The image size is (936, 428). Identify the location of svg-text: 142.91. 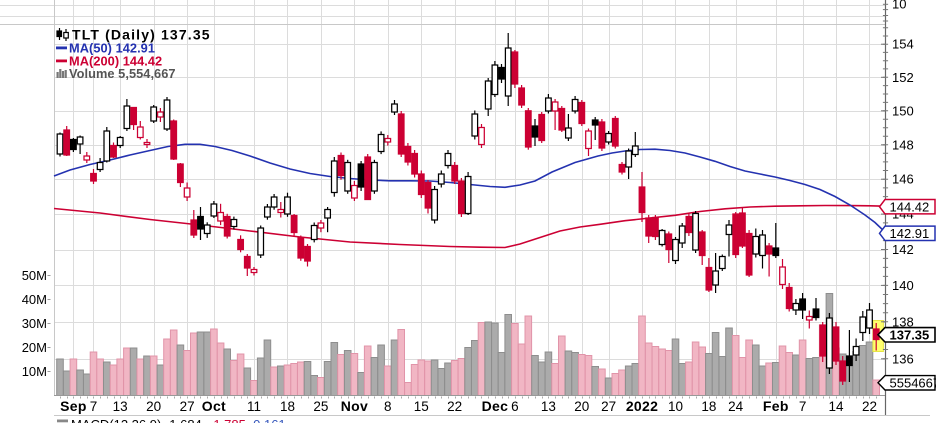
(910, 233).